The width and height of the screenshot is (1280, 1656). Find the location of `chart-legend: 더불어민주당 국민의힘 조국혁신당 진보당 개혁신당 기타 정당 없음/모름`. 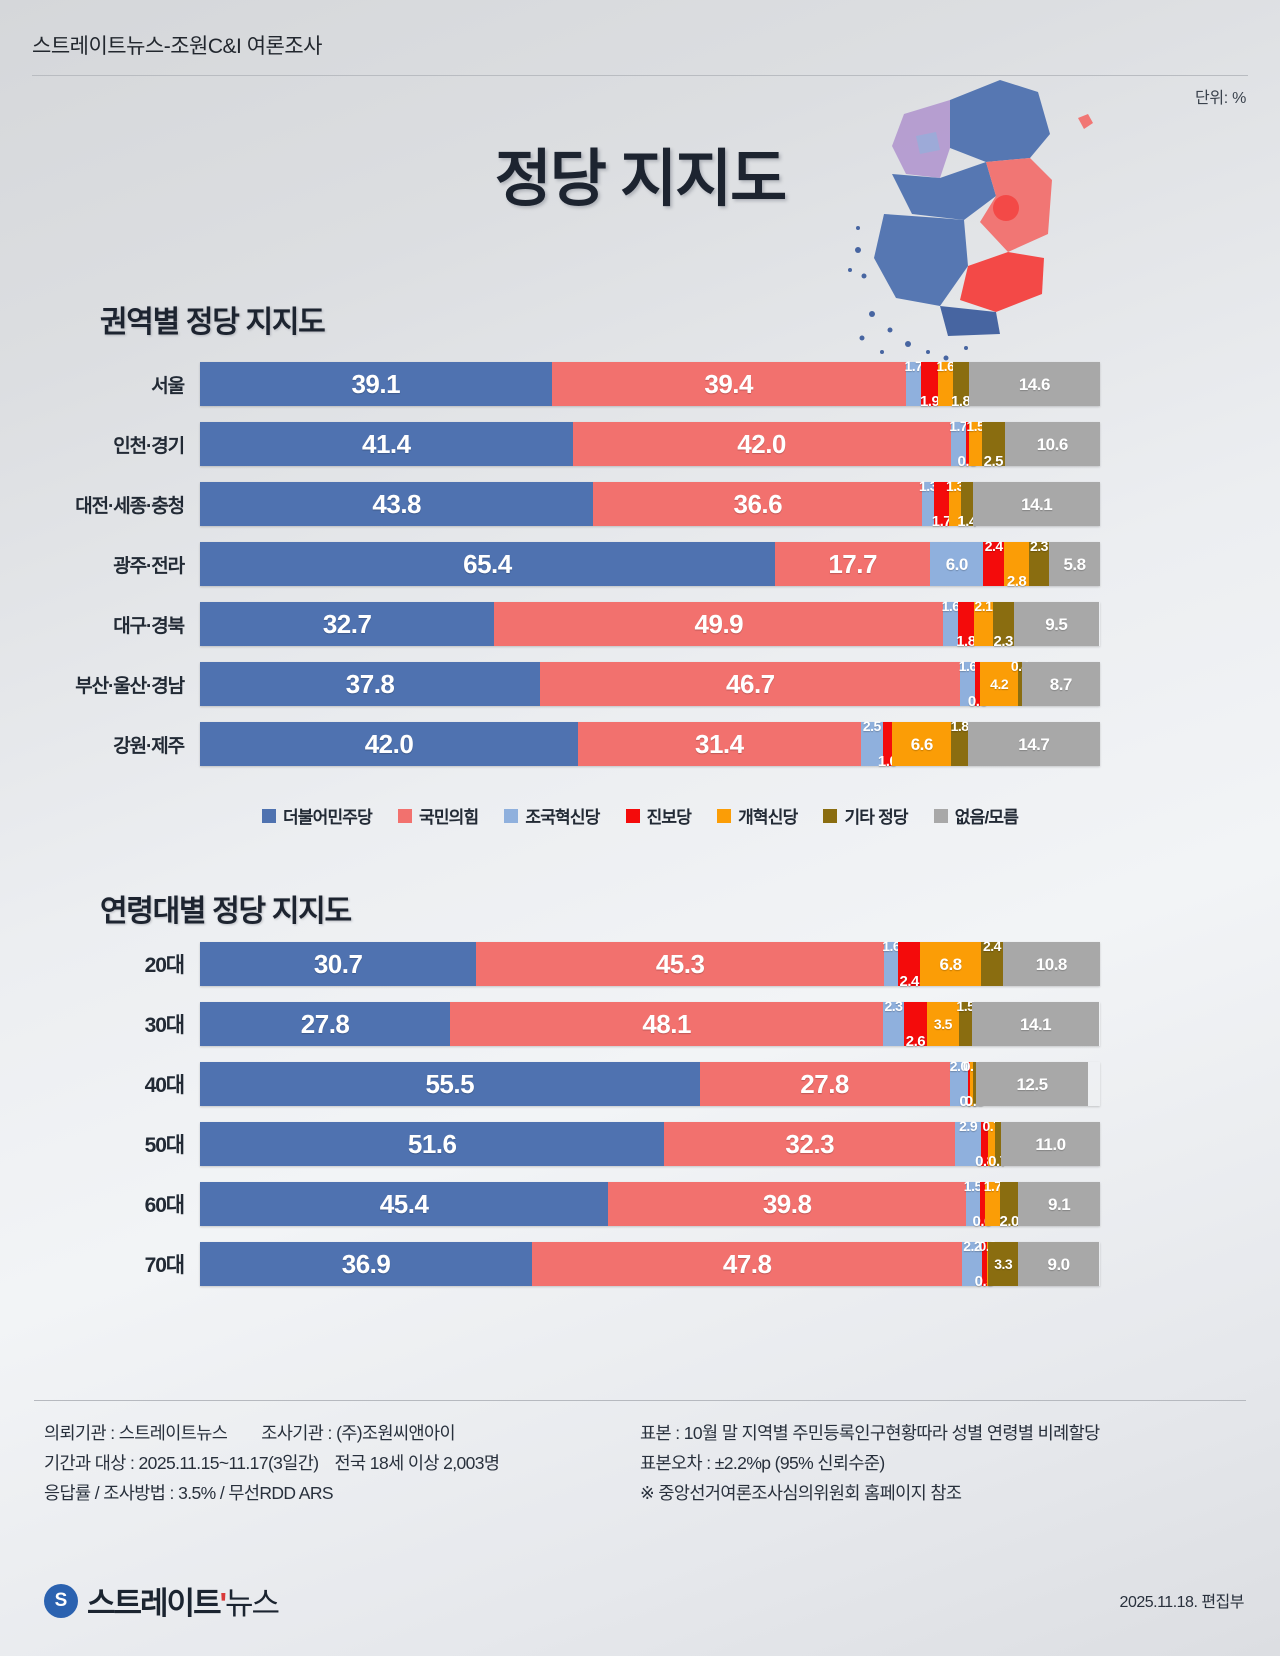

chart-legend: 더불어민주당 국민의힘 조국혁신당 진보당 개혁신당 기타 정당 없음/모름 is located at coordinates (640, 815).